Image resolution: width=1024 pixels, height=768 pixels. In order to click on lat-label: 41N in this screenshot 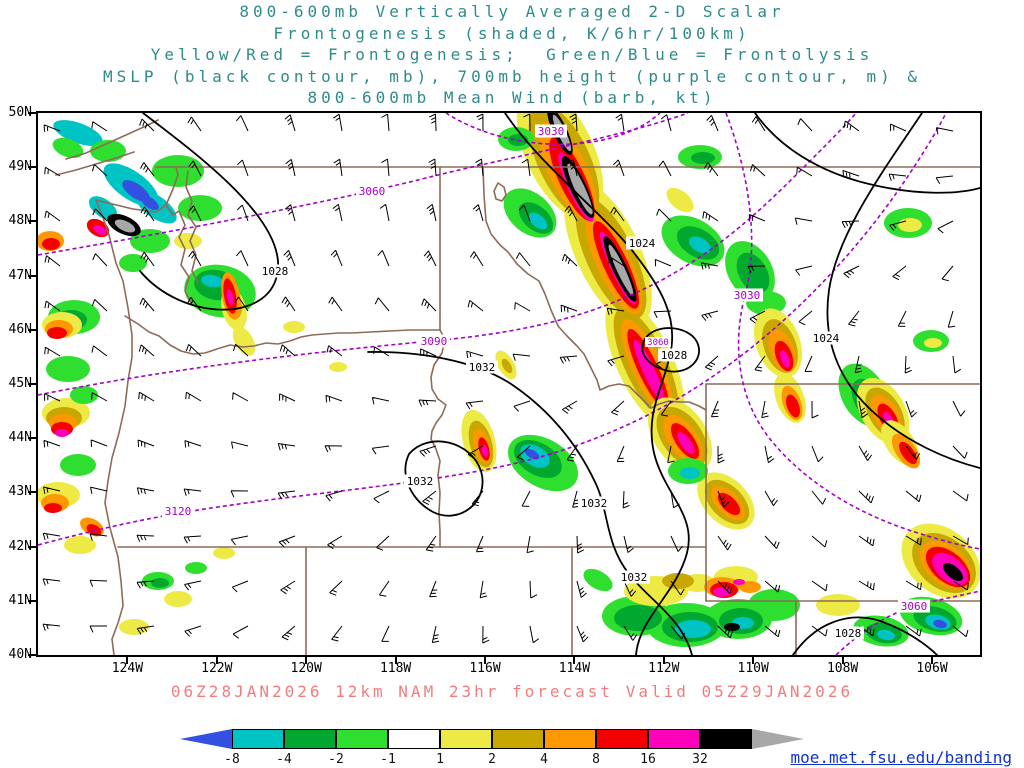, I will do `click(20, 600)`.